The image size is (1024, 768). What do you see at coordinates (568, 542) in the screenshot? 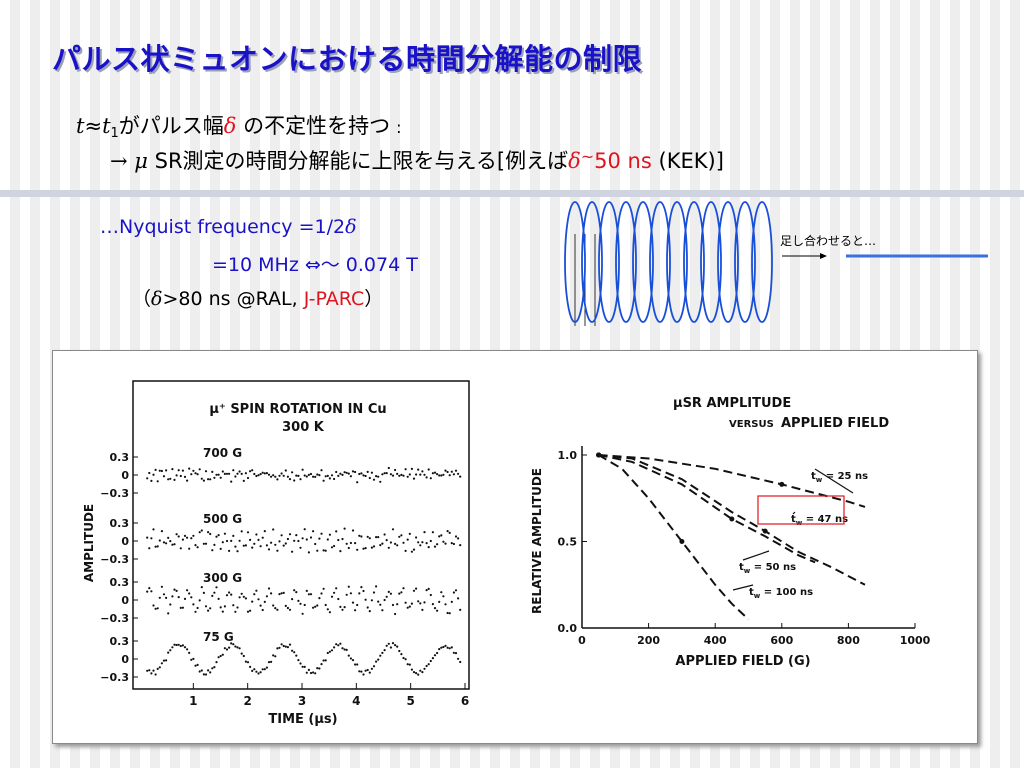
I see `right-y-tick-label: 0.5` at bounding box center [568, 542].